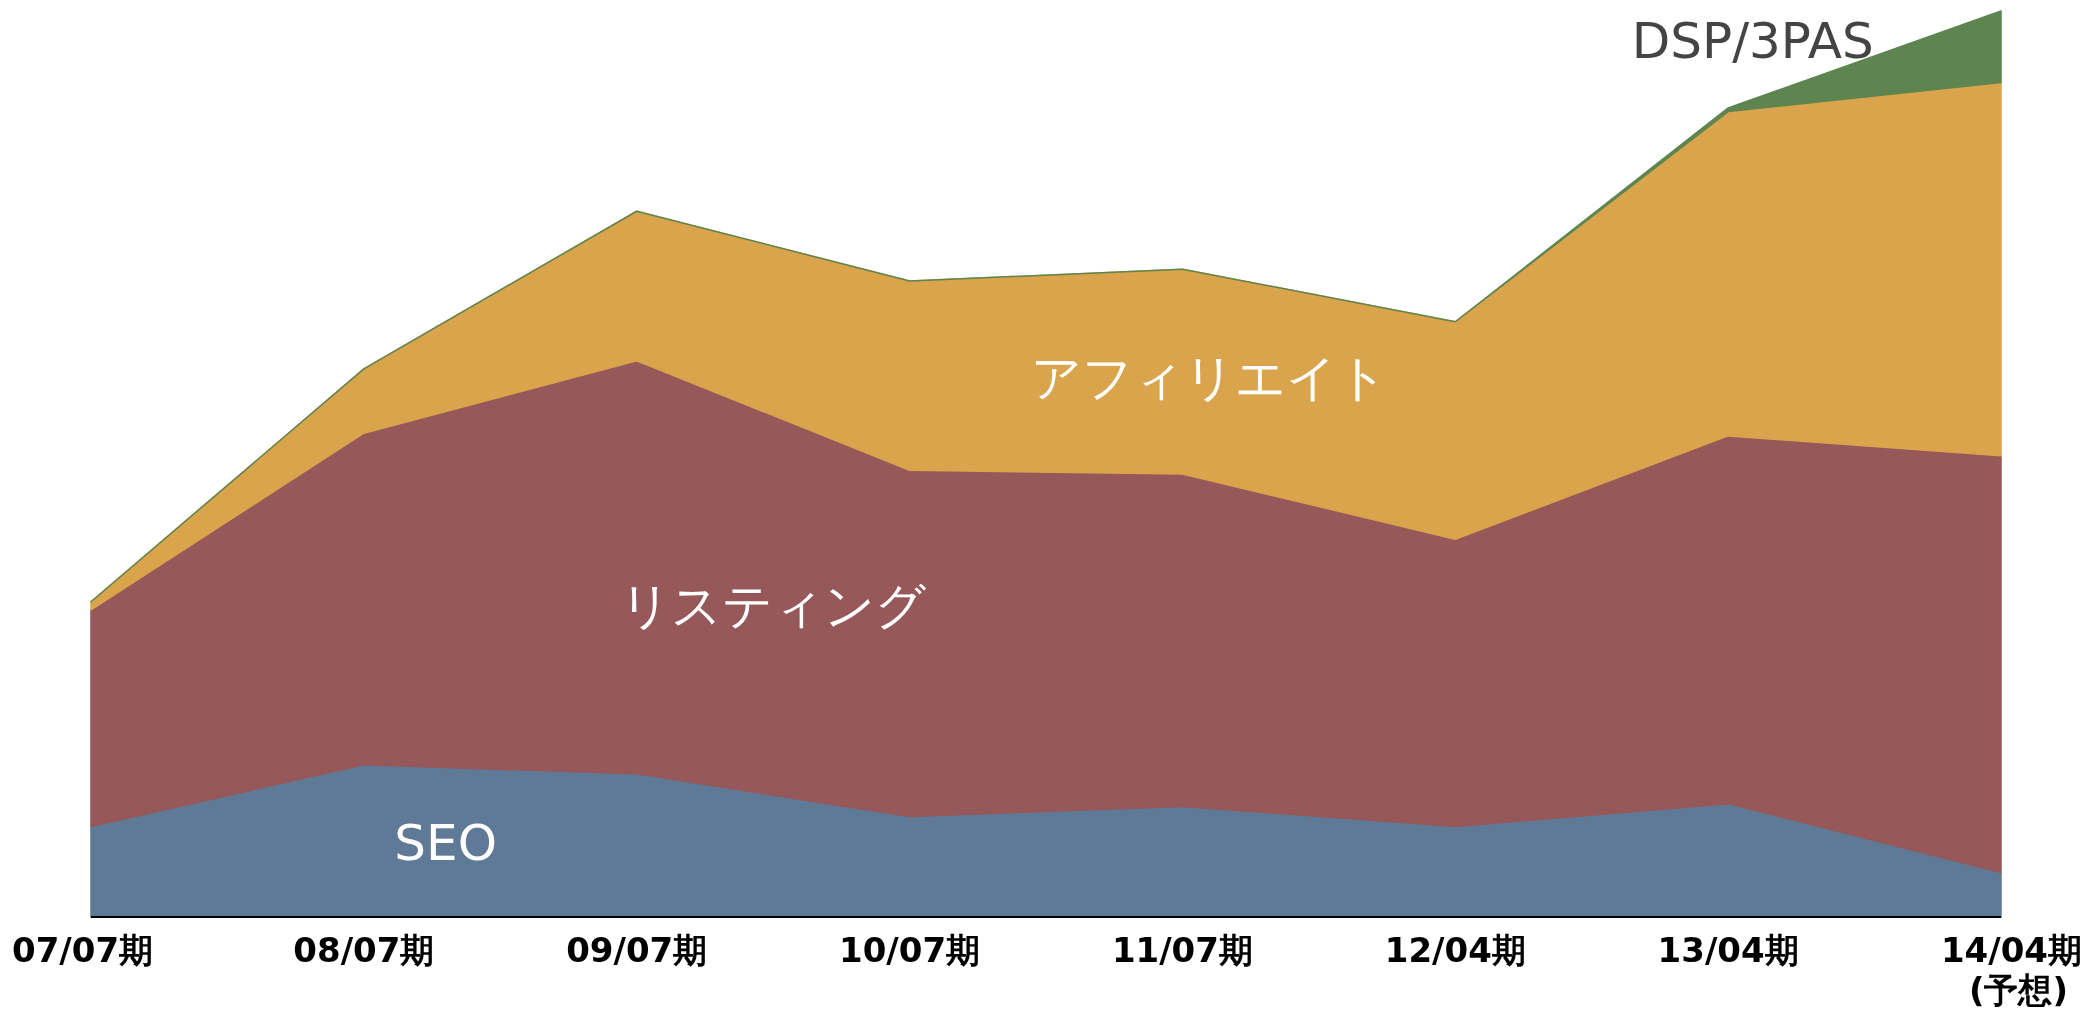 The image size is (2096, 1017). What do you see at coordinates (83, 950) in the screenshot?
I see `x-tick-label: 07/07期` at bounding box center [83, 950].